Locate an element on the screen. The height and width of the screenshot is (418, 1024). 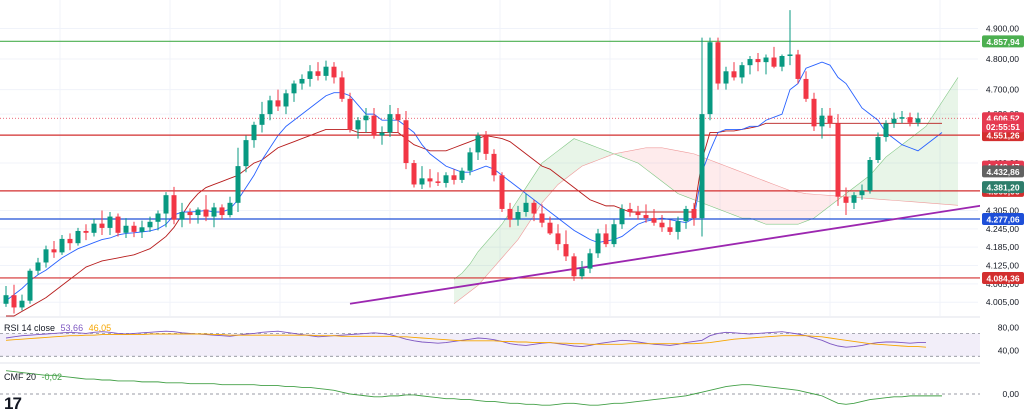
axis-background is located at coordinates (1002, 206).